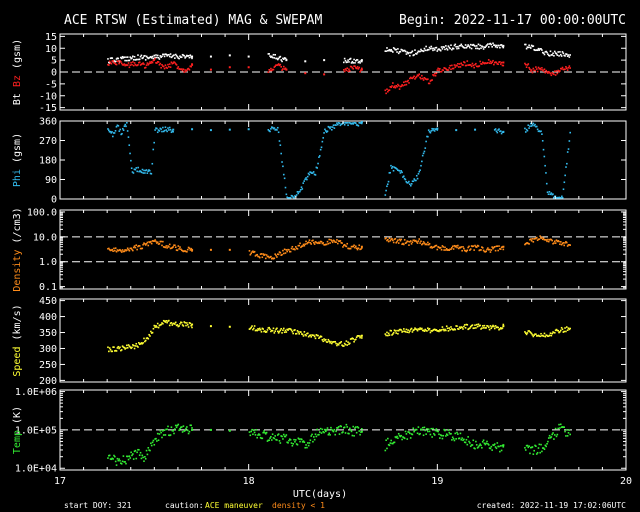 This screenshot has height=512, width=640. I want to click on y-axis-label: Temp (K), so click(17, 430).